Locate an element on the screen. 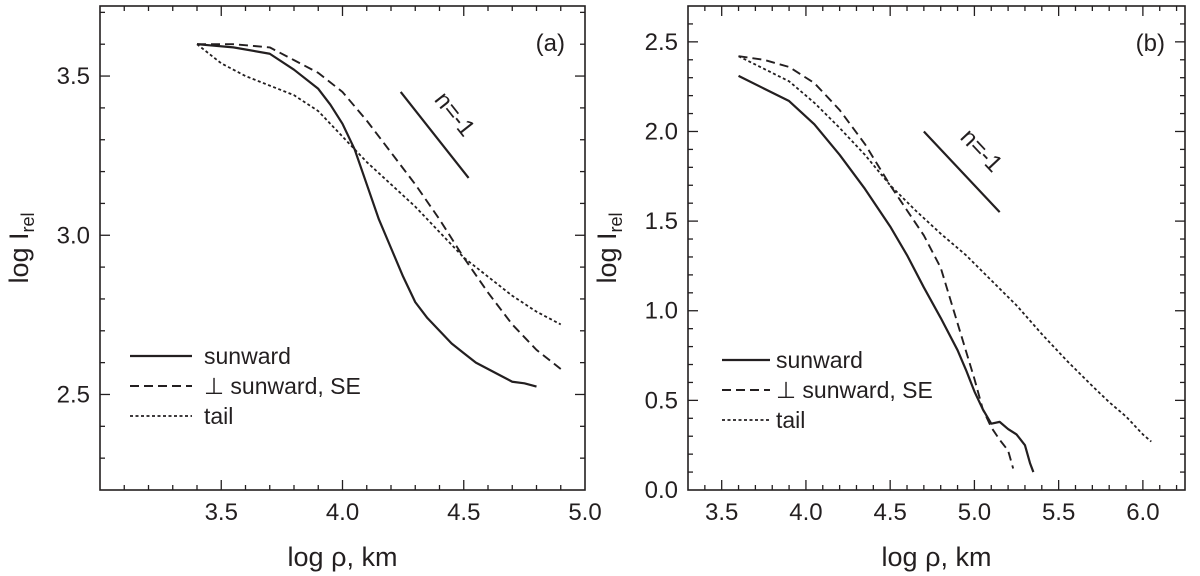 The height and width of the screenshot is (576, 1200). panel-label: (b) is located at coordinates (1150, 43).